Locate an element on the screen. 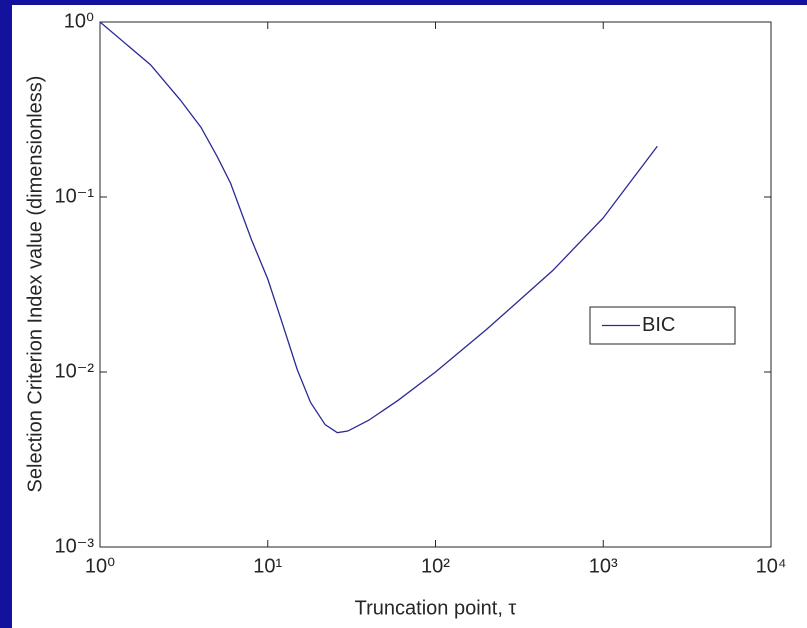 The image size is (807, 628). y-tick-label: 10⁻¹ is located at coordinates (75, 196).